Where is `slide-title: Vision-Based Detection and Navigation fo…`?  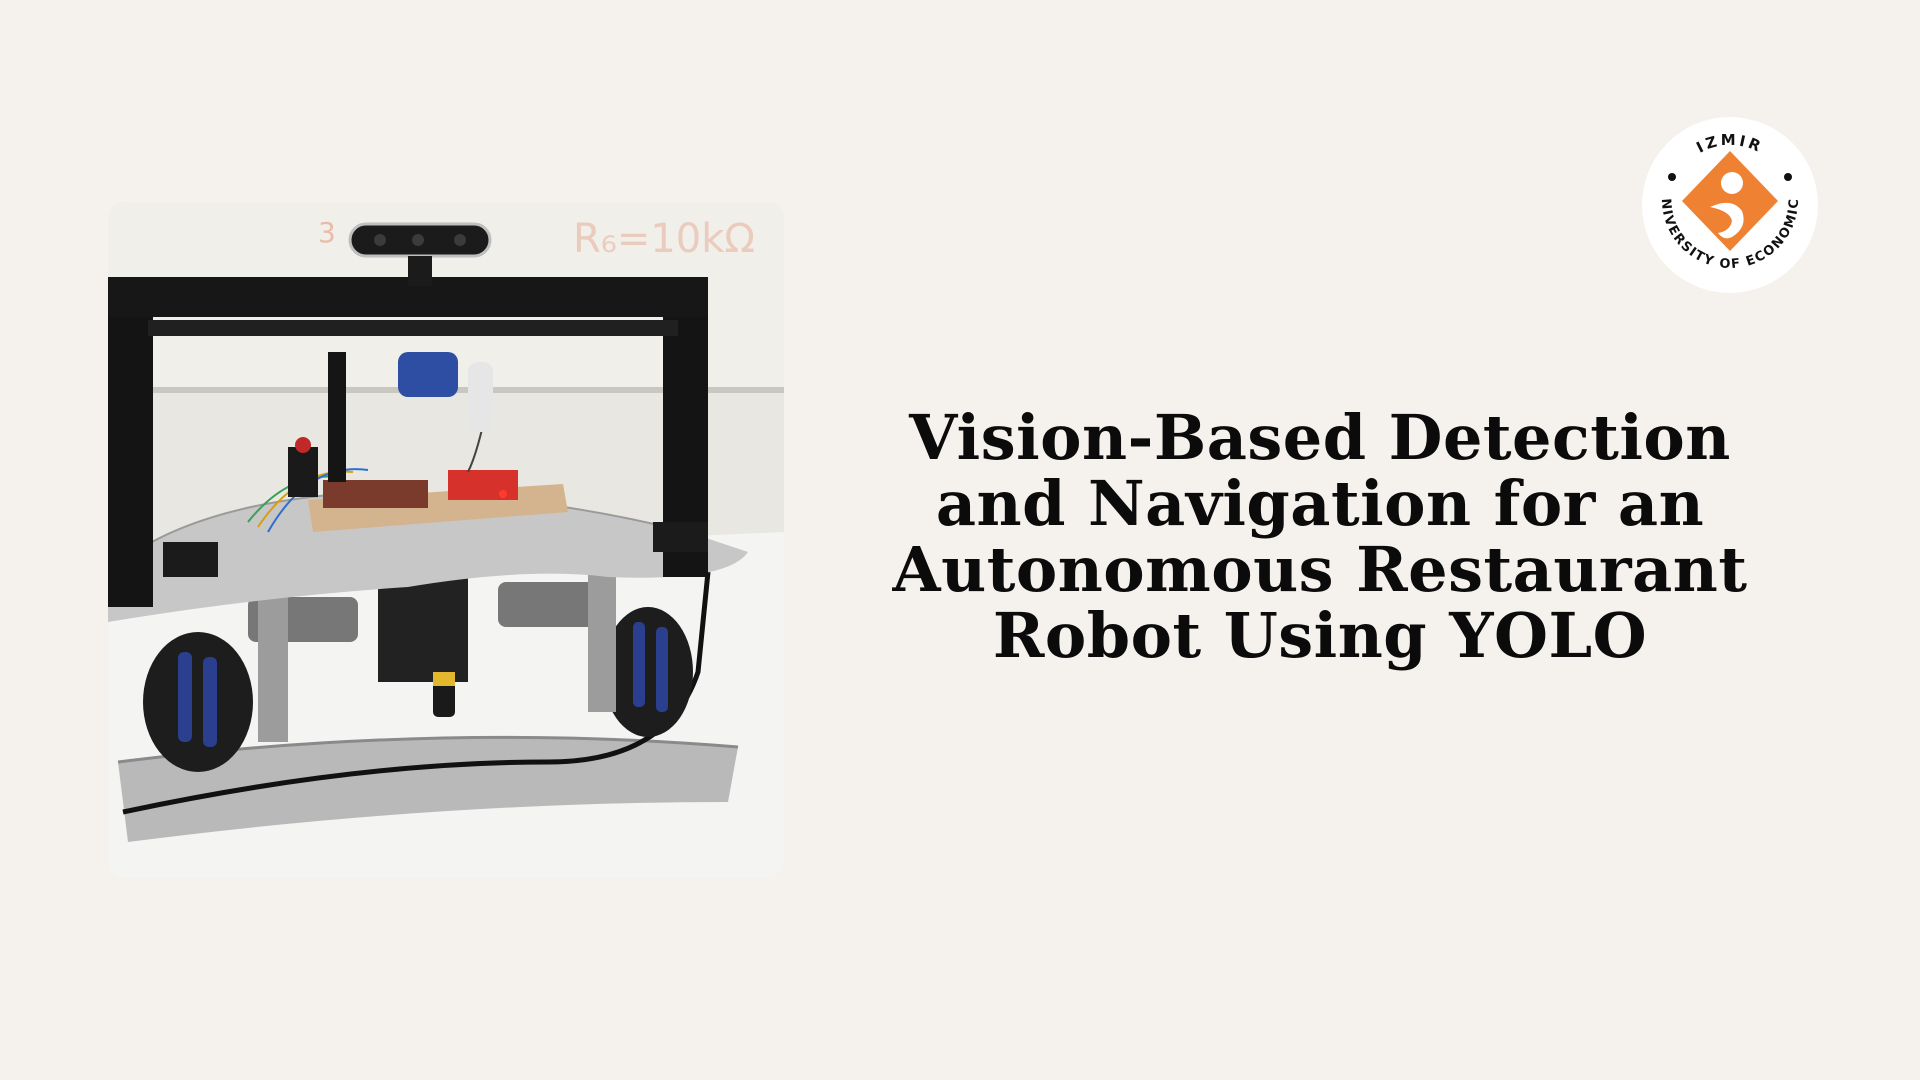 slide-title: Vision-Based Detection and Navigation fo… is located at coordinates (1320, 537).